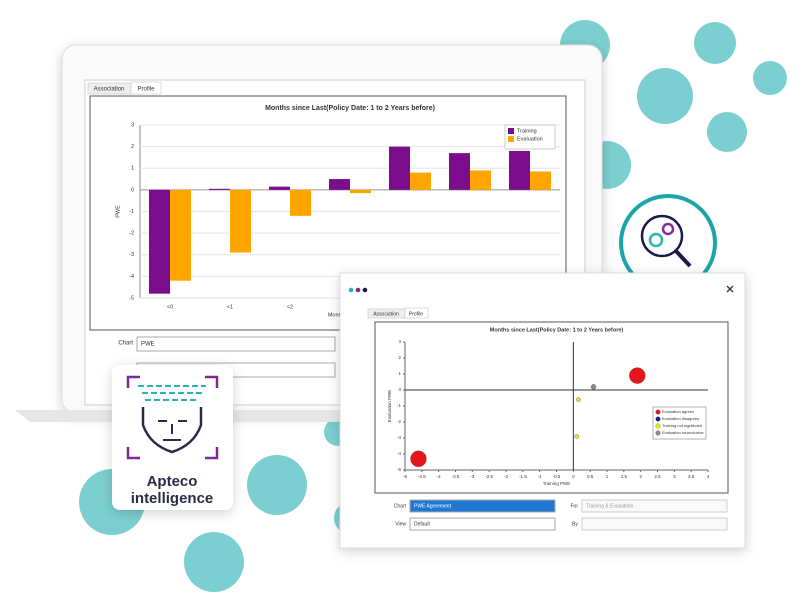 The width and height of the screenshot is (800, 605). Describe the element at coordinates (682, 425) in the screenshot. I see `legend-label: Training not significant` at that location.